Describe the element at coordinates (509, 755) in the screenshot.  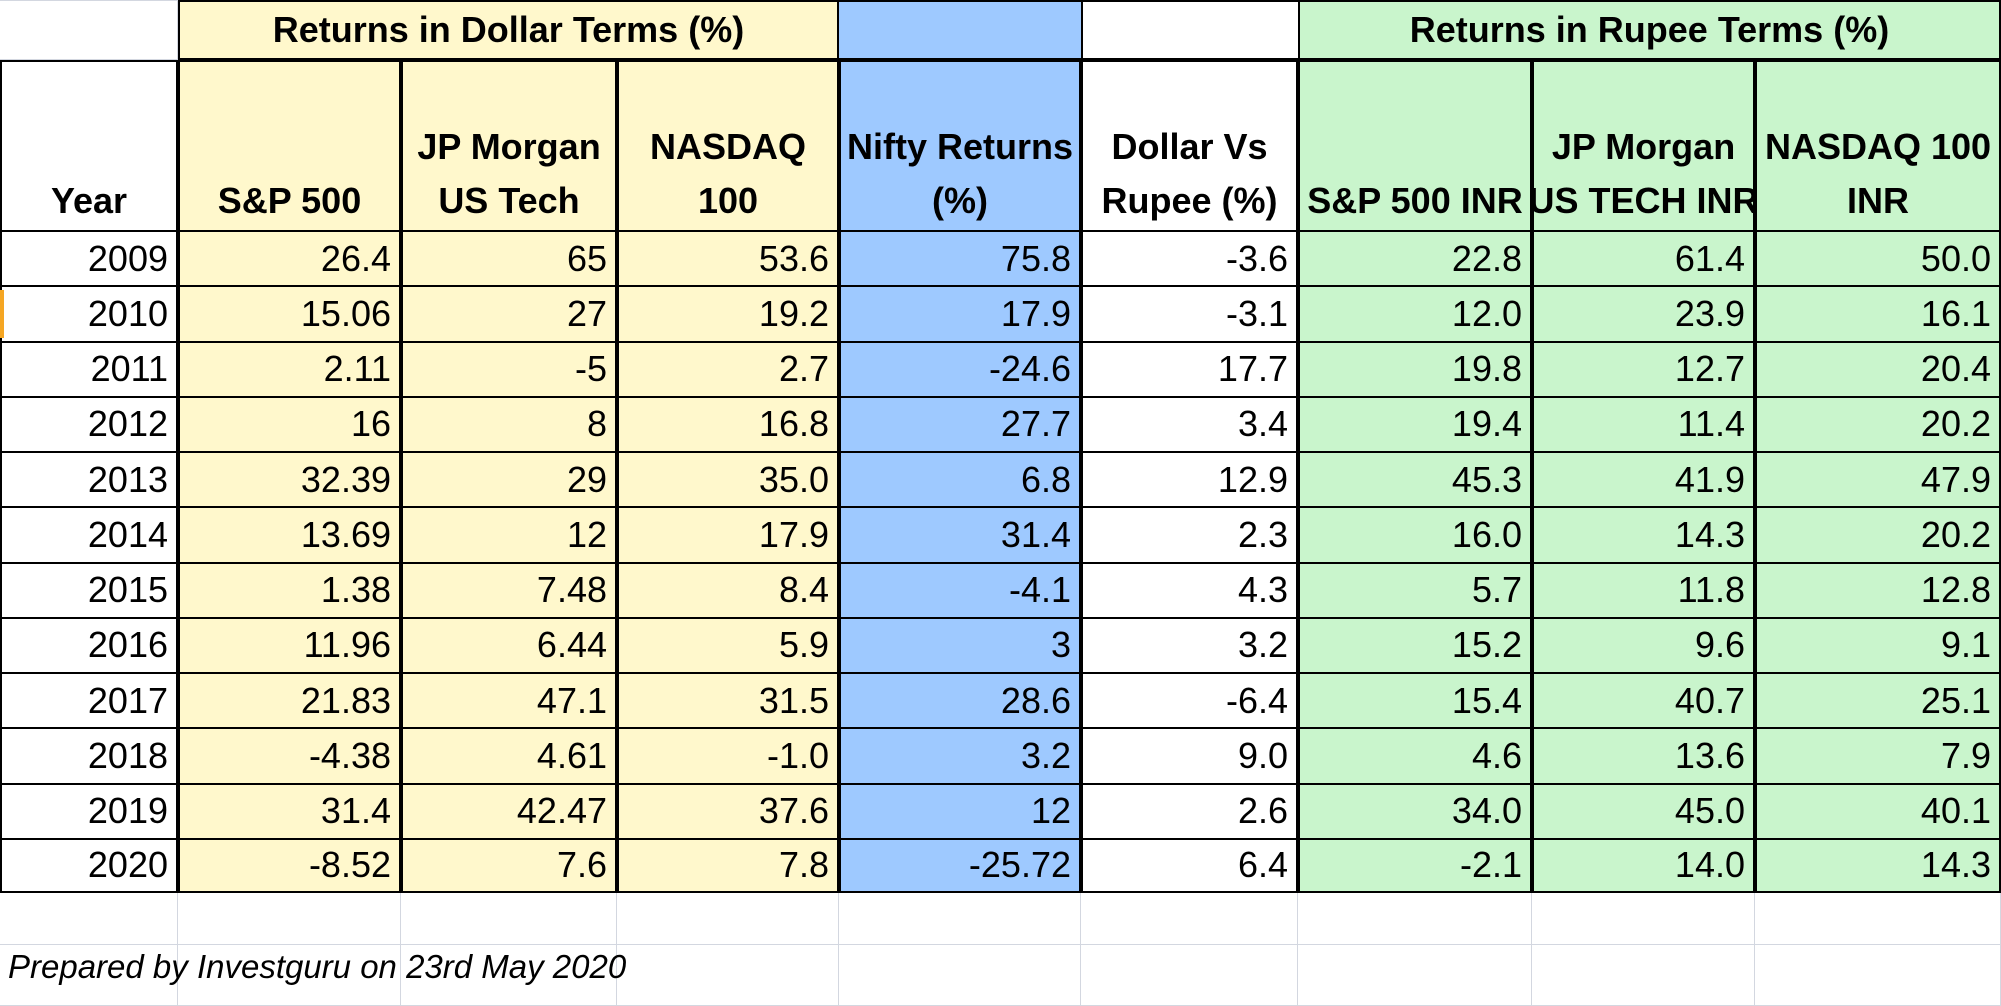
I see `cell-jpmorgan-us-tech: 4.61` at that location.